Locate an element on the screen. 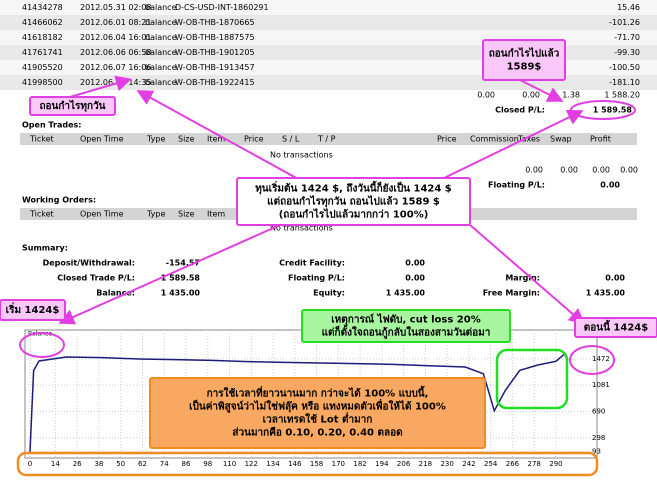 The height and width of the screenshot is (480, 657). cell: 2012.06.01 08:21 is located at coordinates (115, 22).